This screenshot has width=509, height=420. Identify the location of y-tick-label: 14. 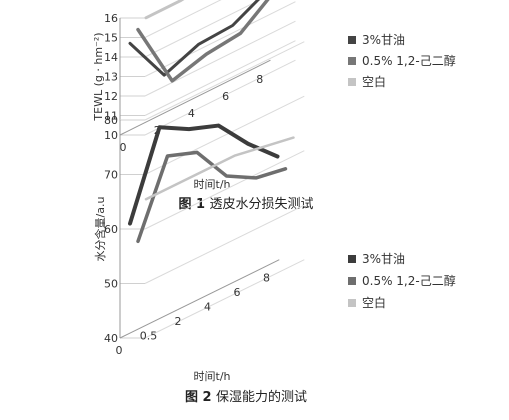
(111, 57).